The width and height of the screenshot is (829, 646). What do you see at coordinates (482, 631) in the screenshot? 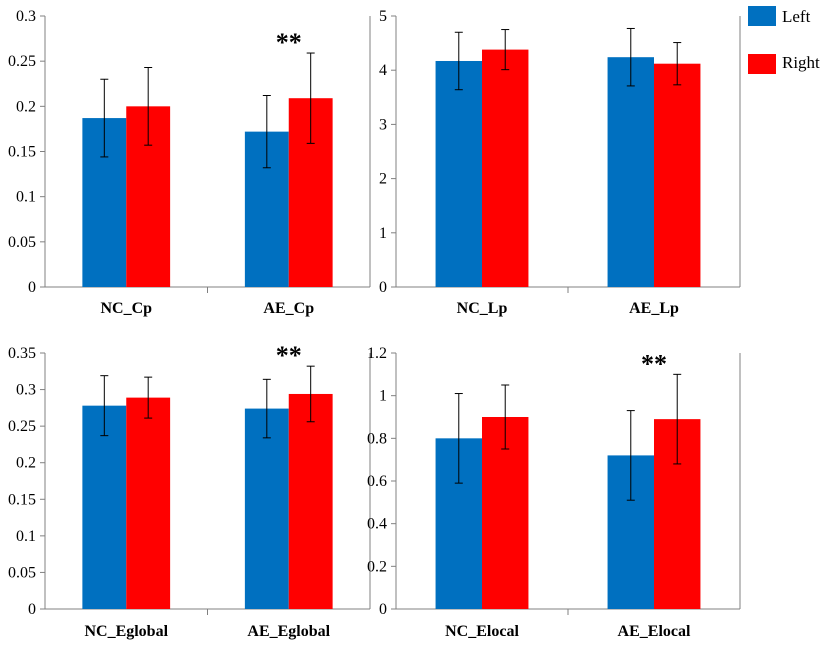
I see `category-label: NC_Elocal` at bounding box center [482, 631].